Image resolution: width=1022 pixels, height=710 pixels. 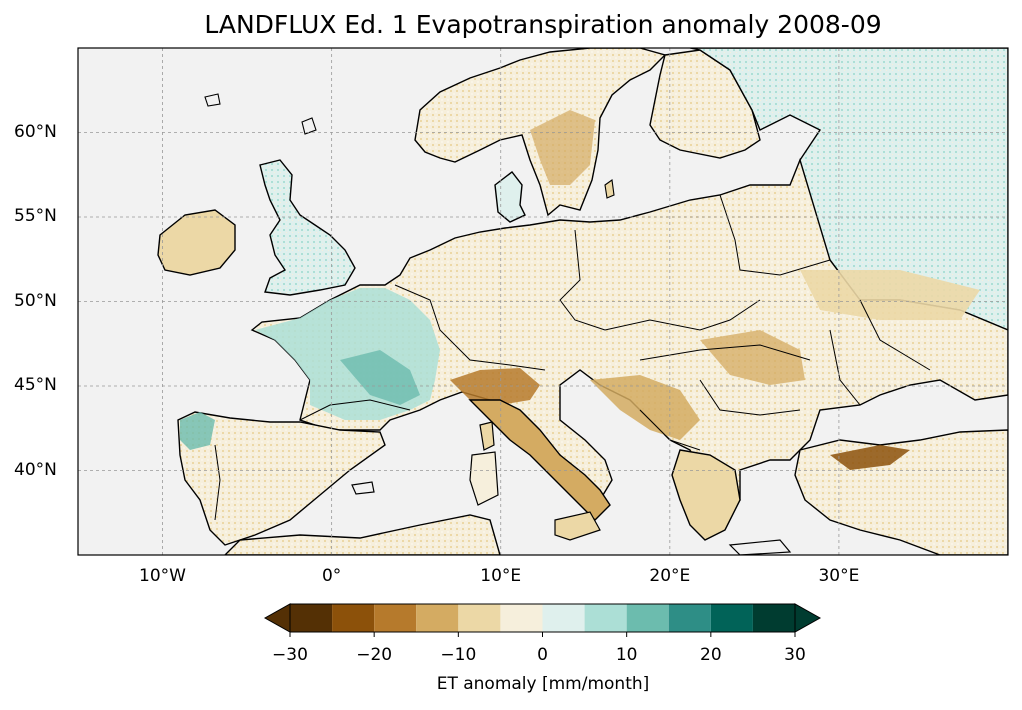 What do you see at coordinates (839, 576) in the screenshot?
I see `lon-tick-label: 30°E` at bounding box center [839, 576].